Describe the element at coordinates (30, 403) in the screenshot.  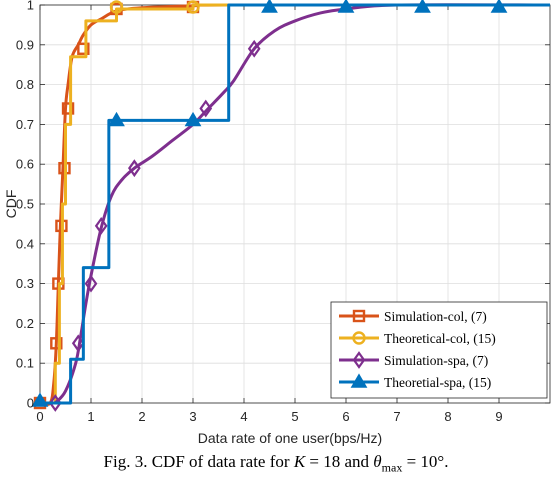
I see `y-tick-label: 0` at that location.